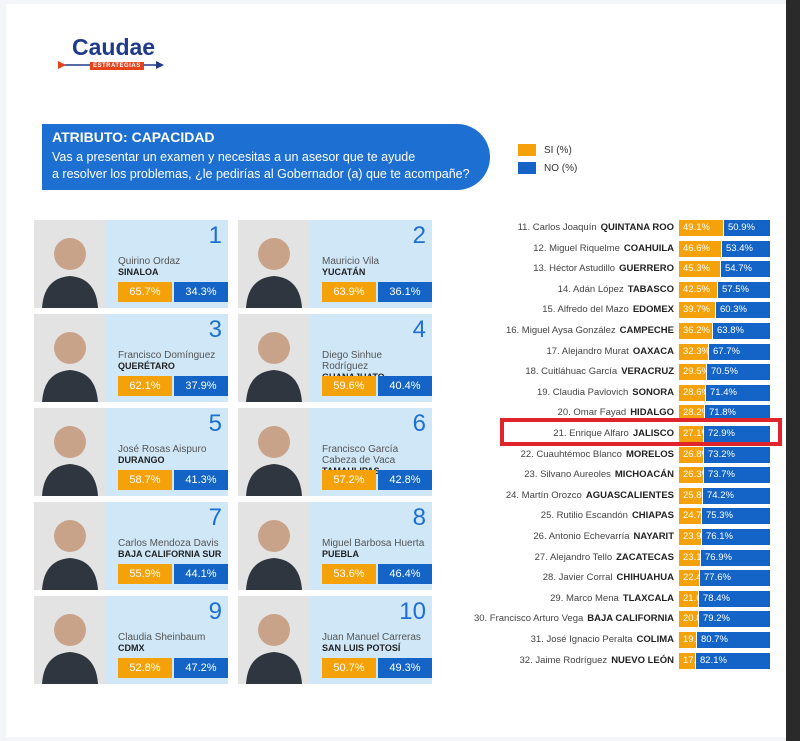 The width and height of the screenshot is (800, 741). Describe the element at coordinates (744, 289) in the screenshot. I see `no-bar: 57.5%` at that location.